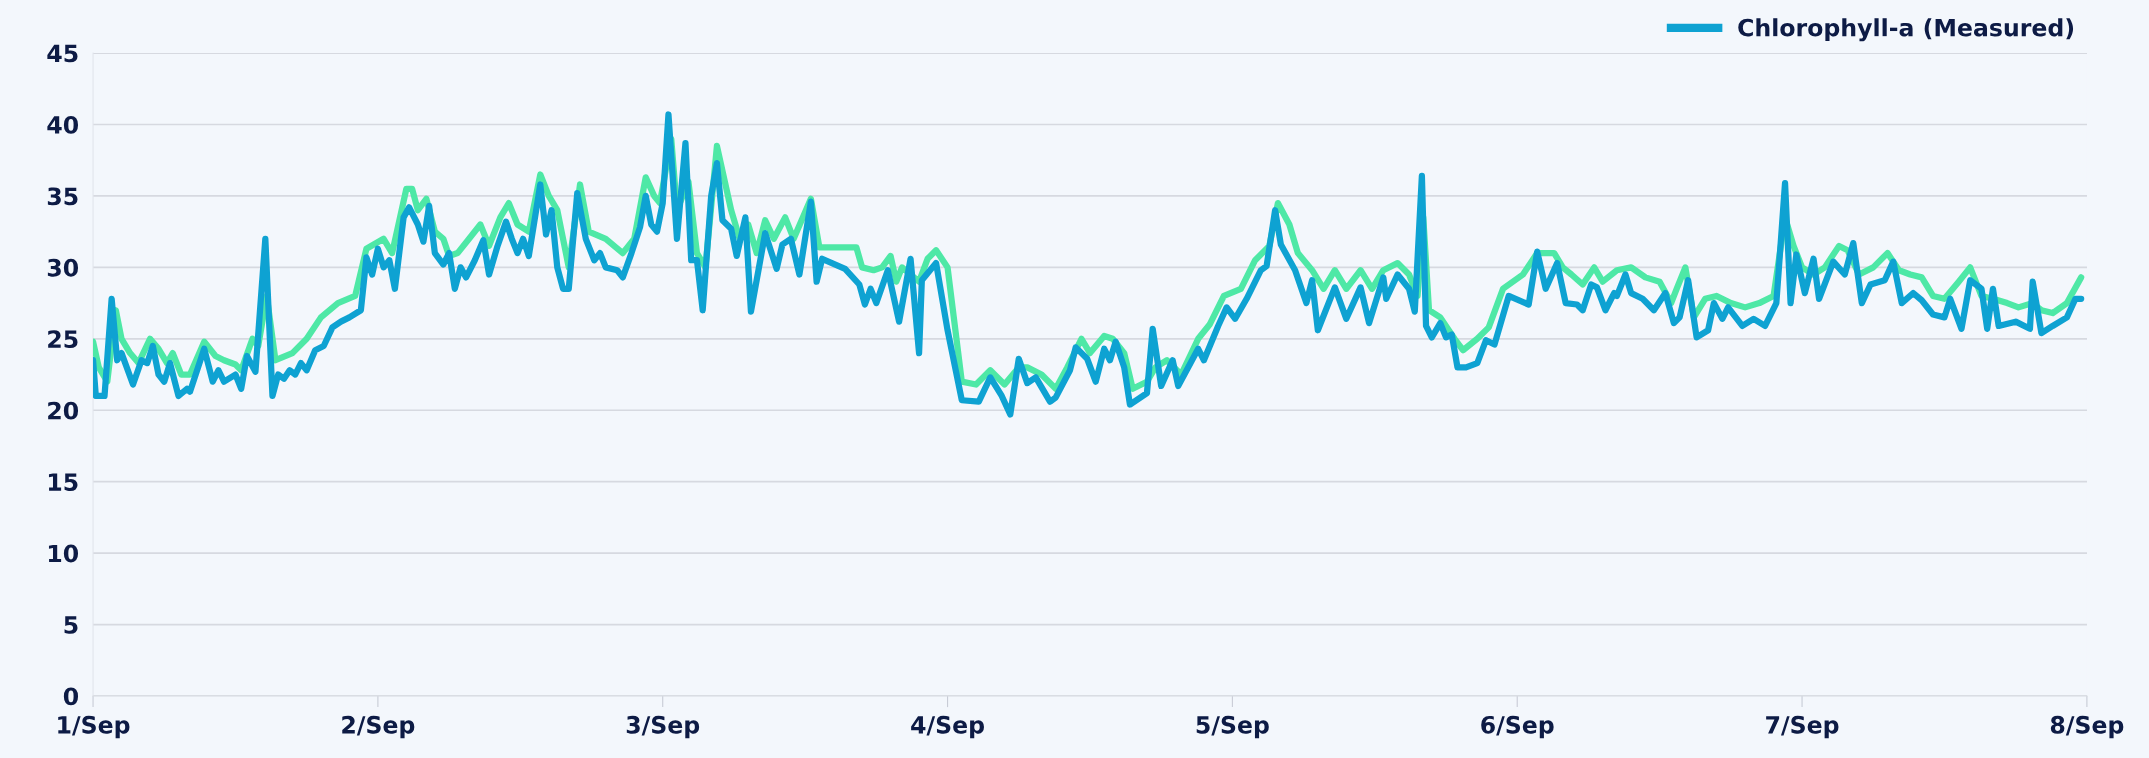 Image resolution: width=2149 pixels, height=758 pixels. Describe the element at coordinates (62, 196) in the screenshot. I see `y-tick-label: 35` at that location.